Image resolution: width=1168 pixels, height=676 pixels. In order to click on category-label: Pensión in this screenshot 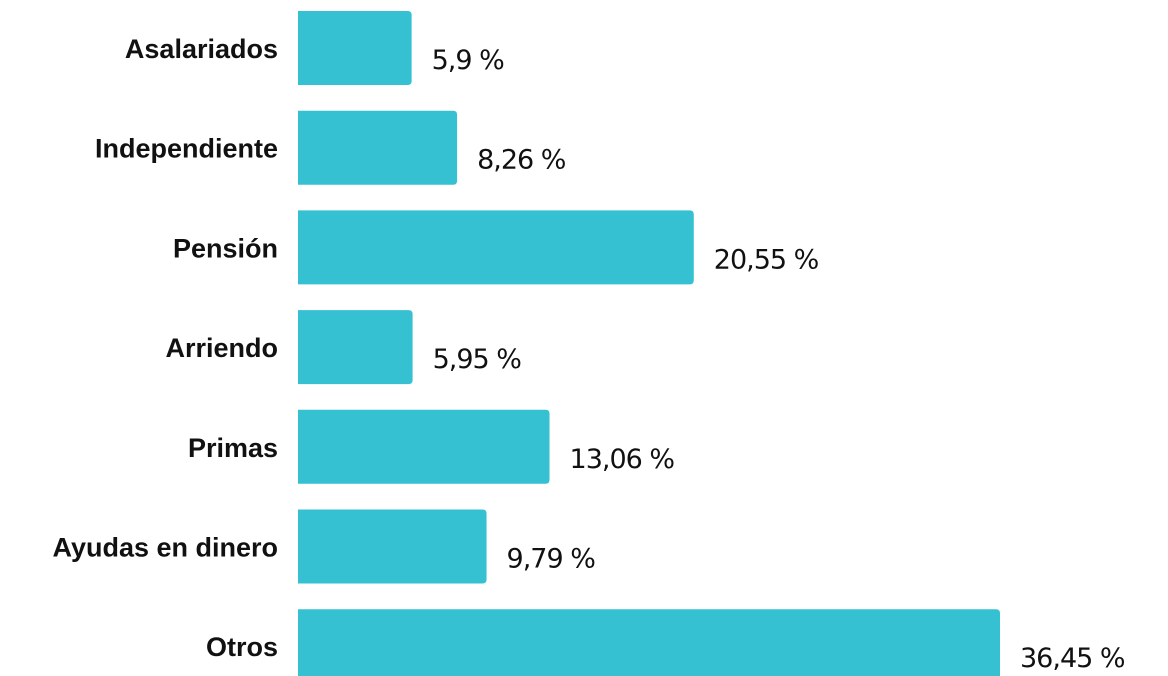, I will do `click(225, 248)`.